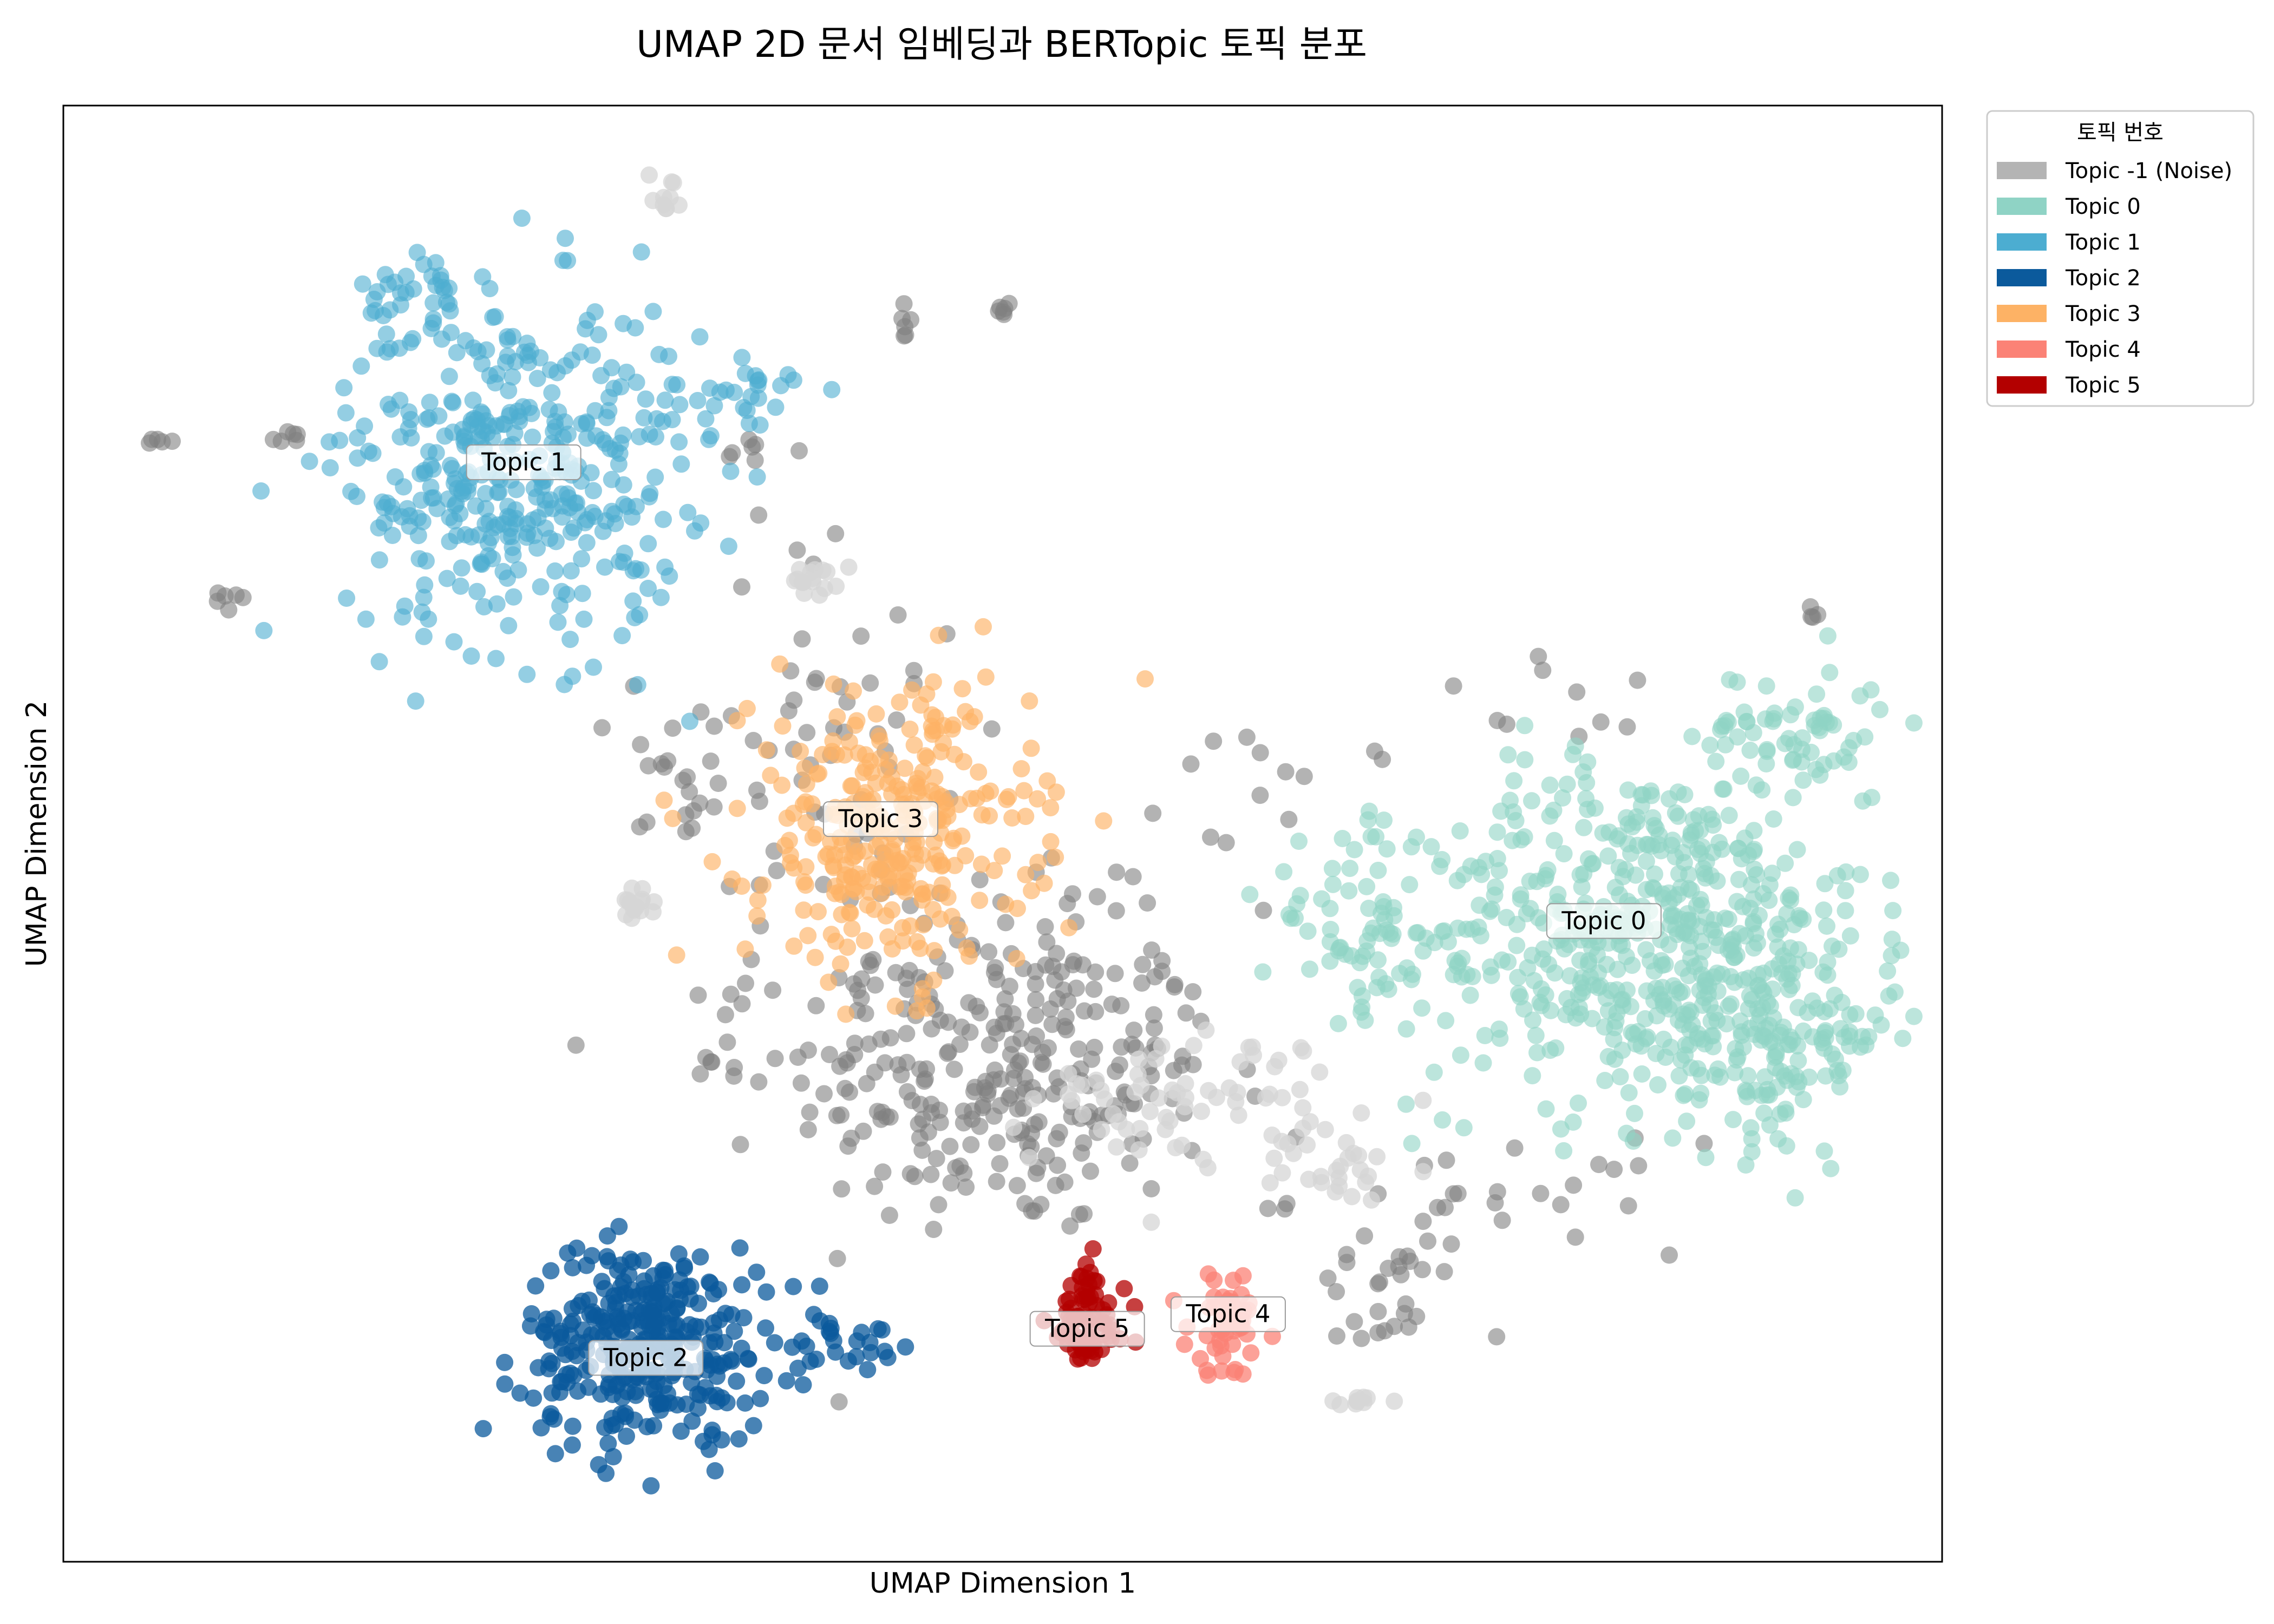  I want to click on legend-entry-label: Topic 4, so click(2103, 349).